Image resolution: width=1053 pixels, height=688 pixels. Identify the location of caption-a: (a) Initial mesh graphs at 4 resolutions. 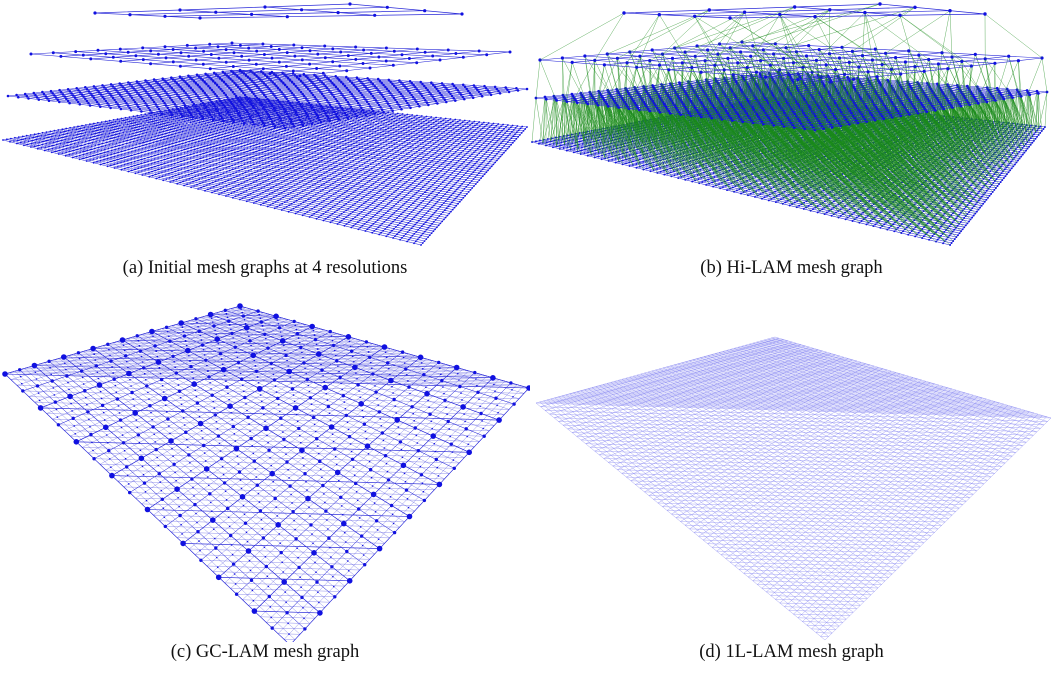
(265, 268).